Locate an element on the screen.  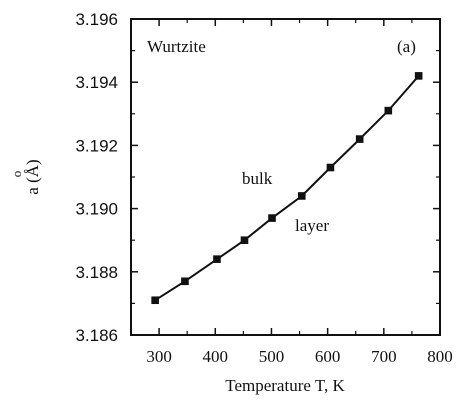
x-tick-label: 600 is located at coordinates (328, 356).